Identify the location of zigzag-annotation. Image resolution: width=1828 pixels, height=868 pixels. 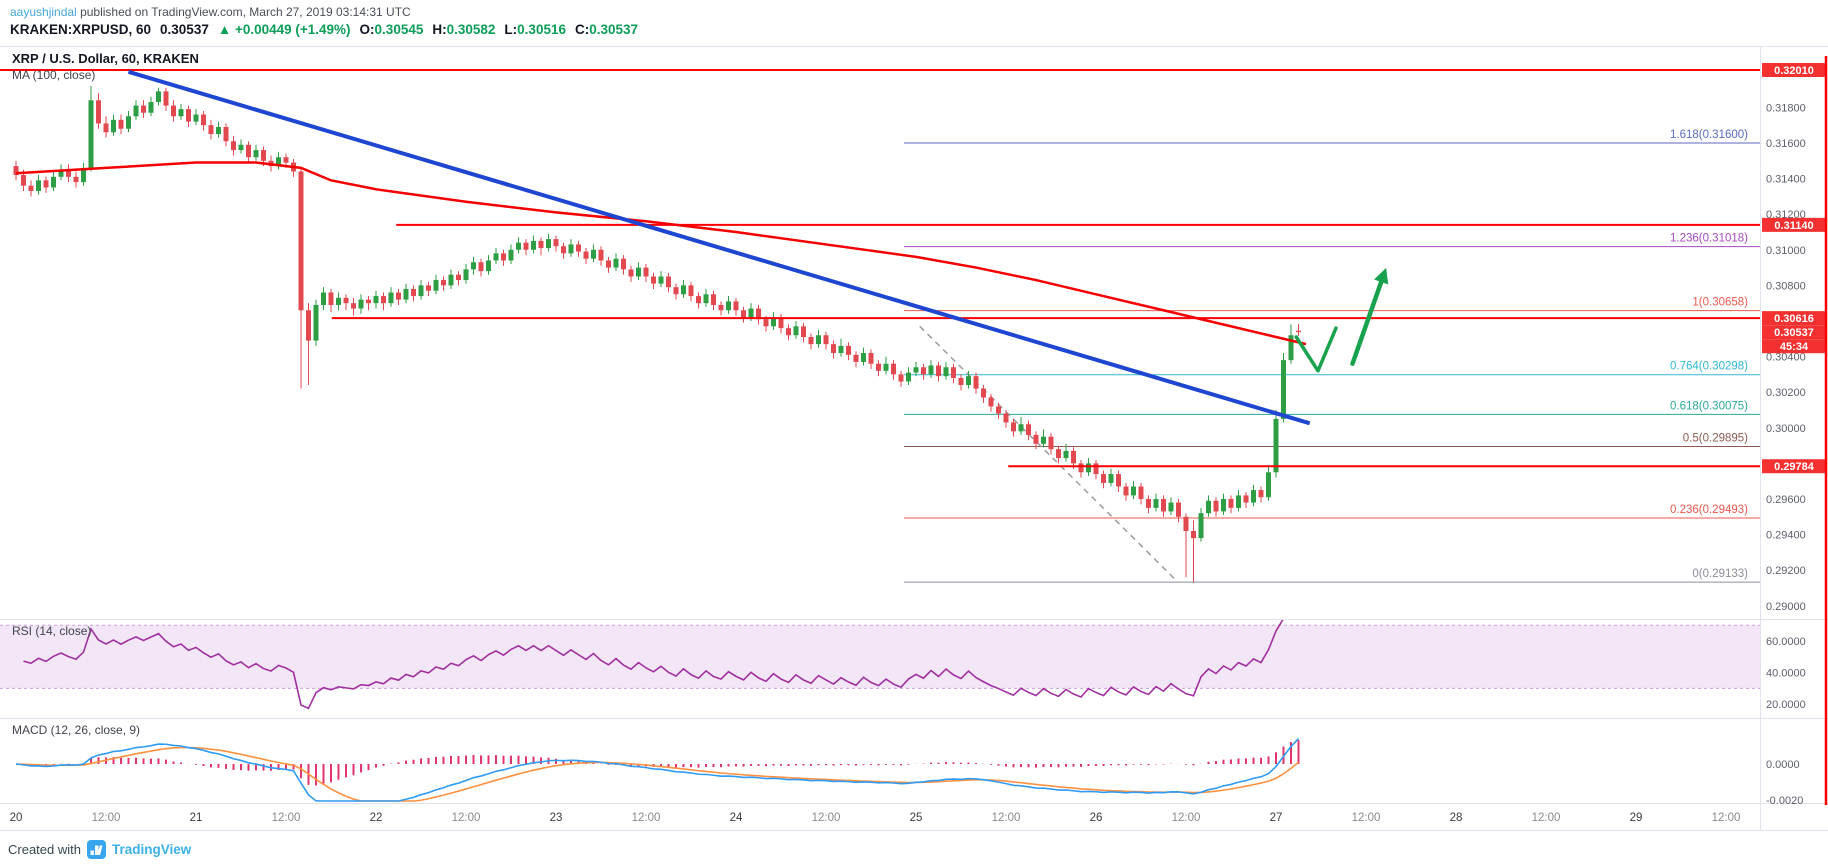
(1316, 349).